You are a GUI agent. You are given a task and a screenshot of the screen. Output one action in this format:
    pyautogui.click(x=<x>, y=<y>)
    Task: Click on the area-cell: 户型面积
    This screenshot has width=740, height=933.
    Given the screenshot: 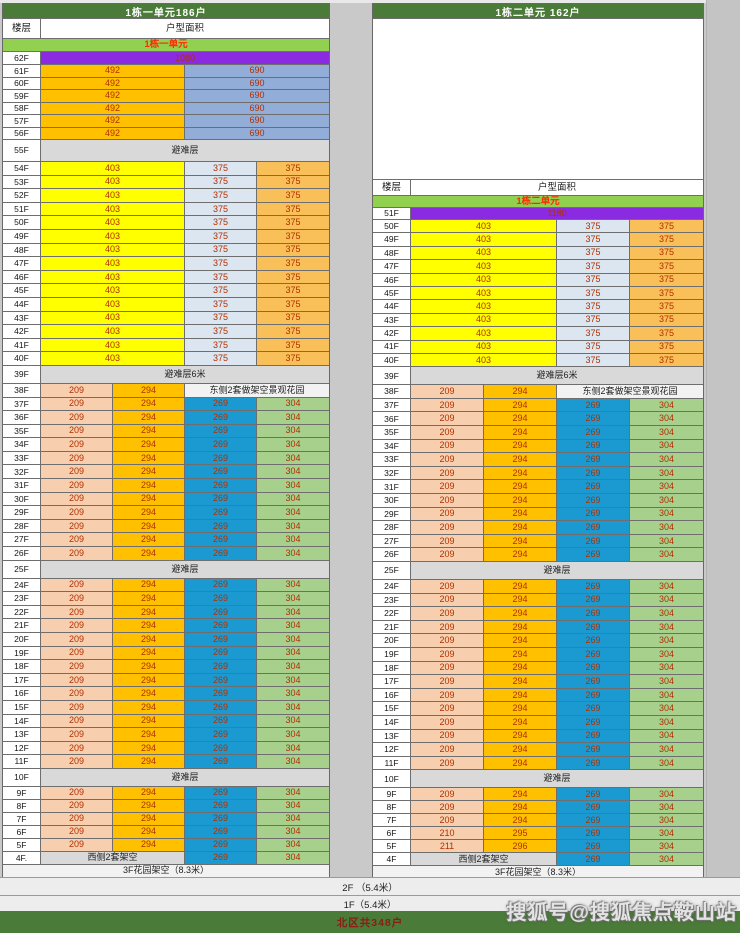 What is the action you would take?
    pyautogui.click(x=185, y=28)
    